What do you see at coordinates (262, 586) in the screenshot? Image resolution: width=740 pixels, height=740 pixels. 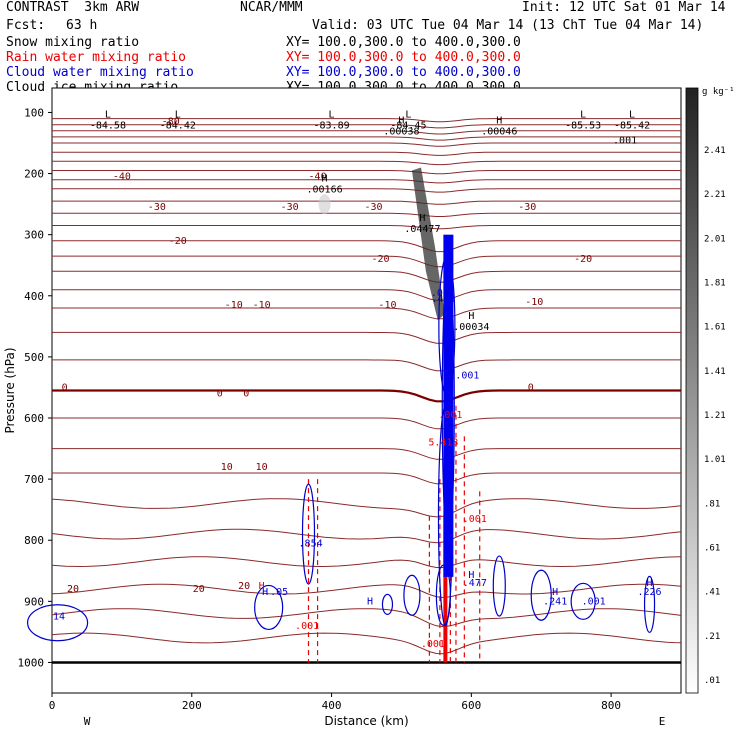 I see `rain-label: H` at bounding box center [262, 586].